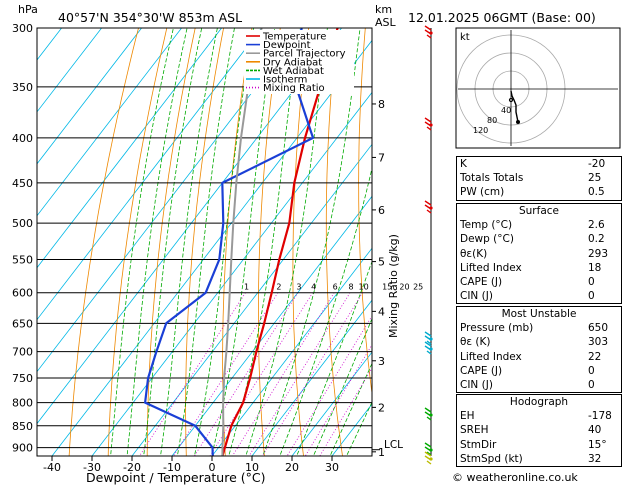 This screenshot has height=486, width=629. Describe the element at coordinates (539, 402) in the screenshot. I see `hodograph-title: Hodograph` at that location.